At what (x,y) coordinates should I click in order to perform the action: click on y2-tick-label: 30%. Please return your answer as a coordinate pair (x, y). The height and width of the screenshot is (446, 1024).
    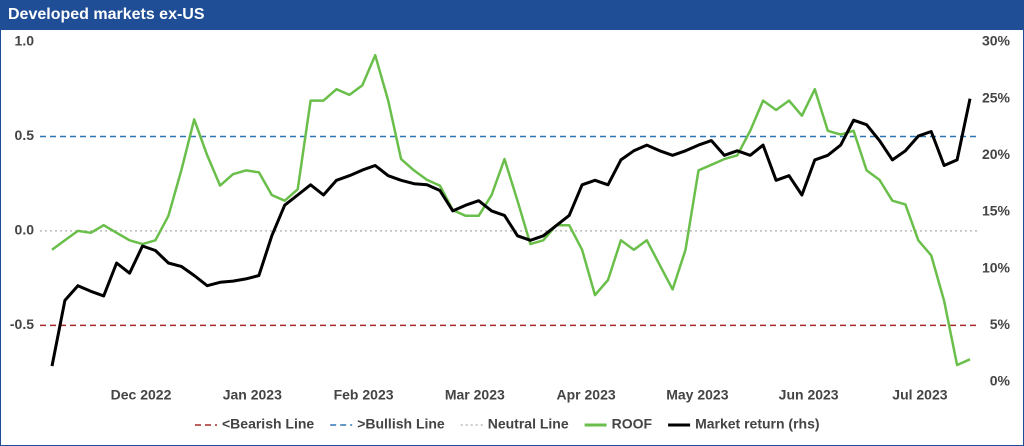
    Looking at the image, I should click on (996, 41).